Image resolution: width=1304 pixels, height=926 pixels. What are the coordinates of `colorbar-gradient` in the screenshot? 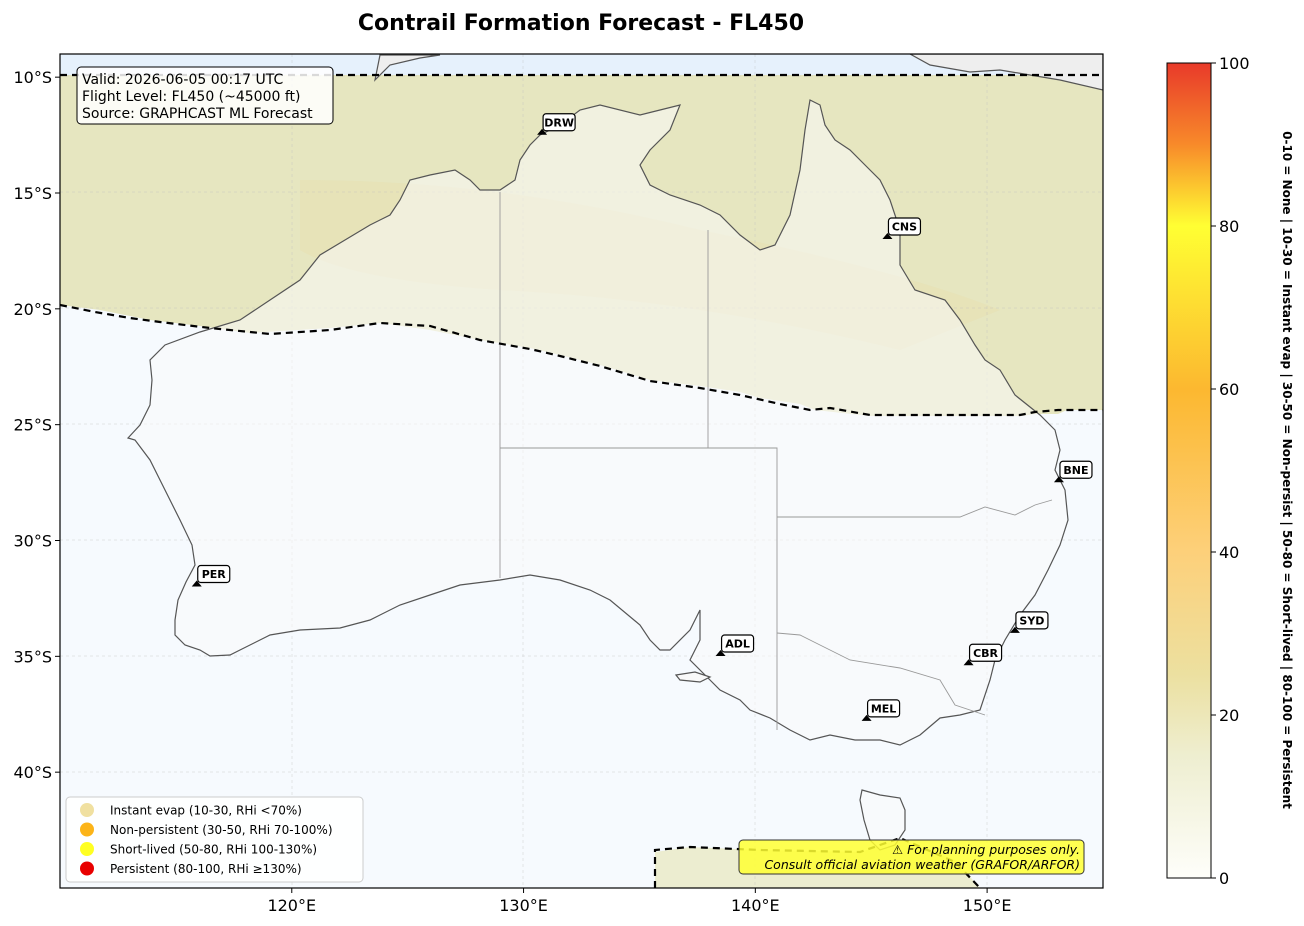 It's located at (1189, 470).